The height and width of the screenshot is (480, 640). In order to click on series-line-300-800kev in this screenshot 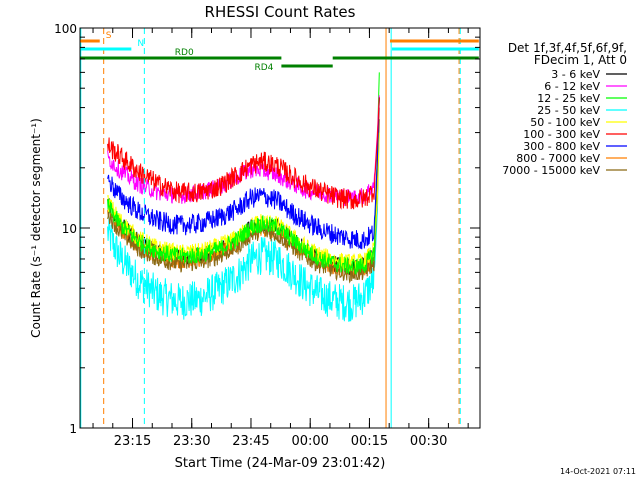, I will do `click(243, 173)`.